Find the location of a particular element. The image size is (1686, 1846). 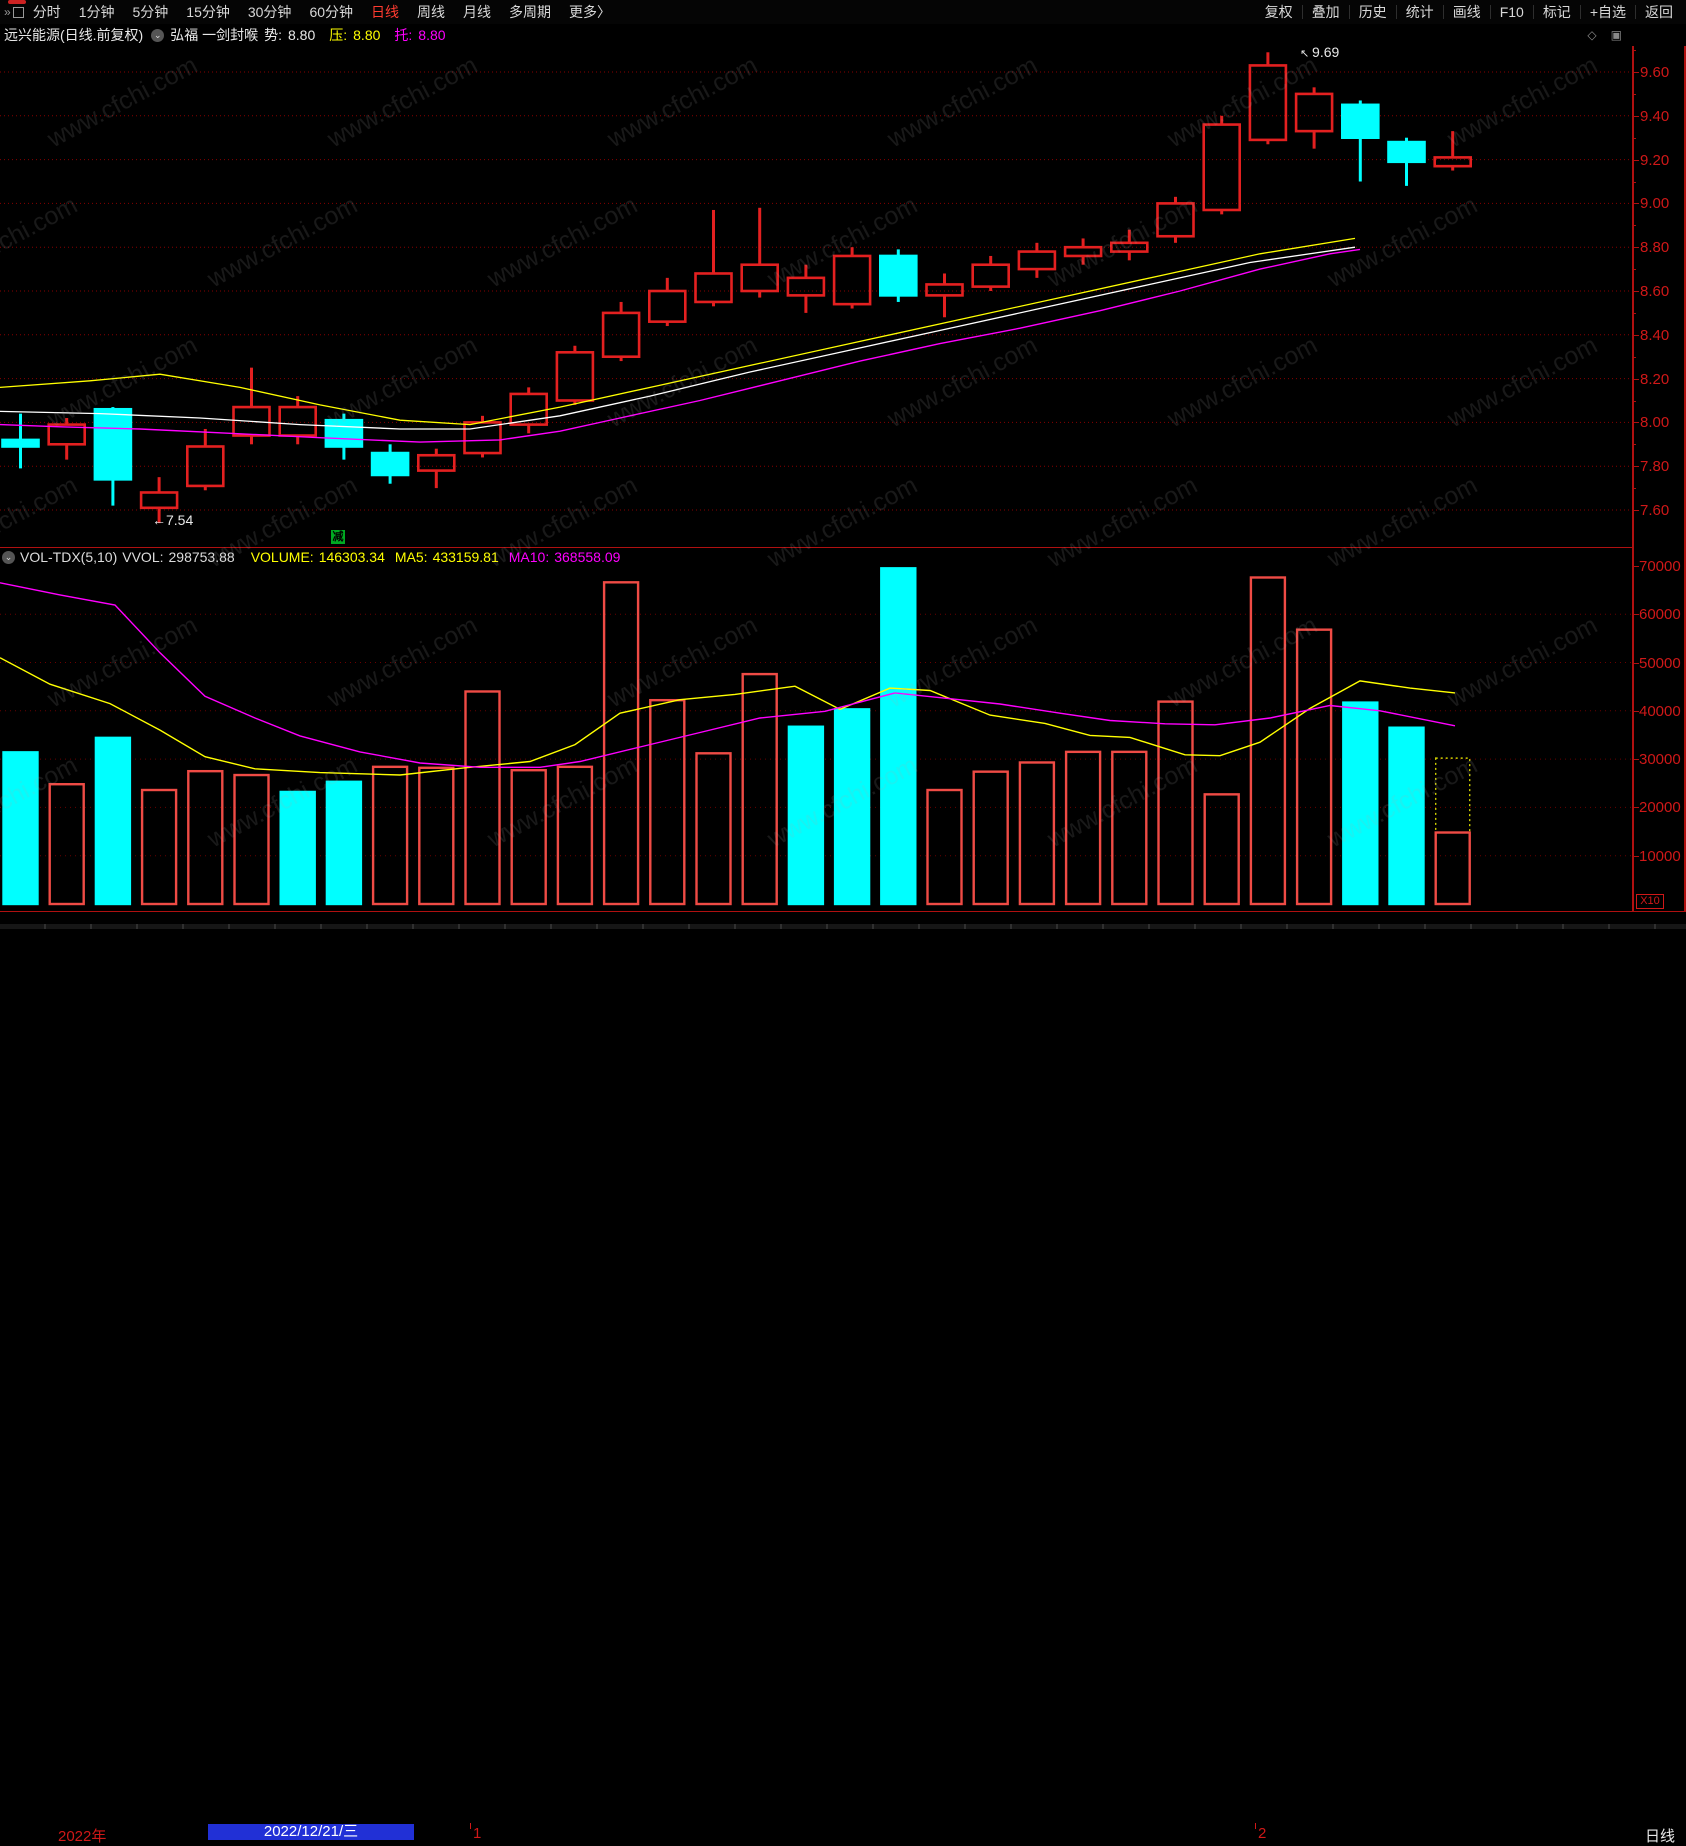

menu-item-5分钟: 5分钟 is located at coordinates (150, 12).